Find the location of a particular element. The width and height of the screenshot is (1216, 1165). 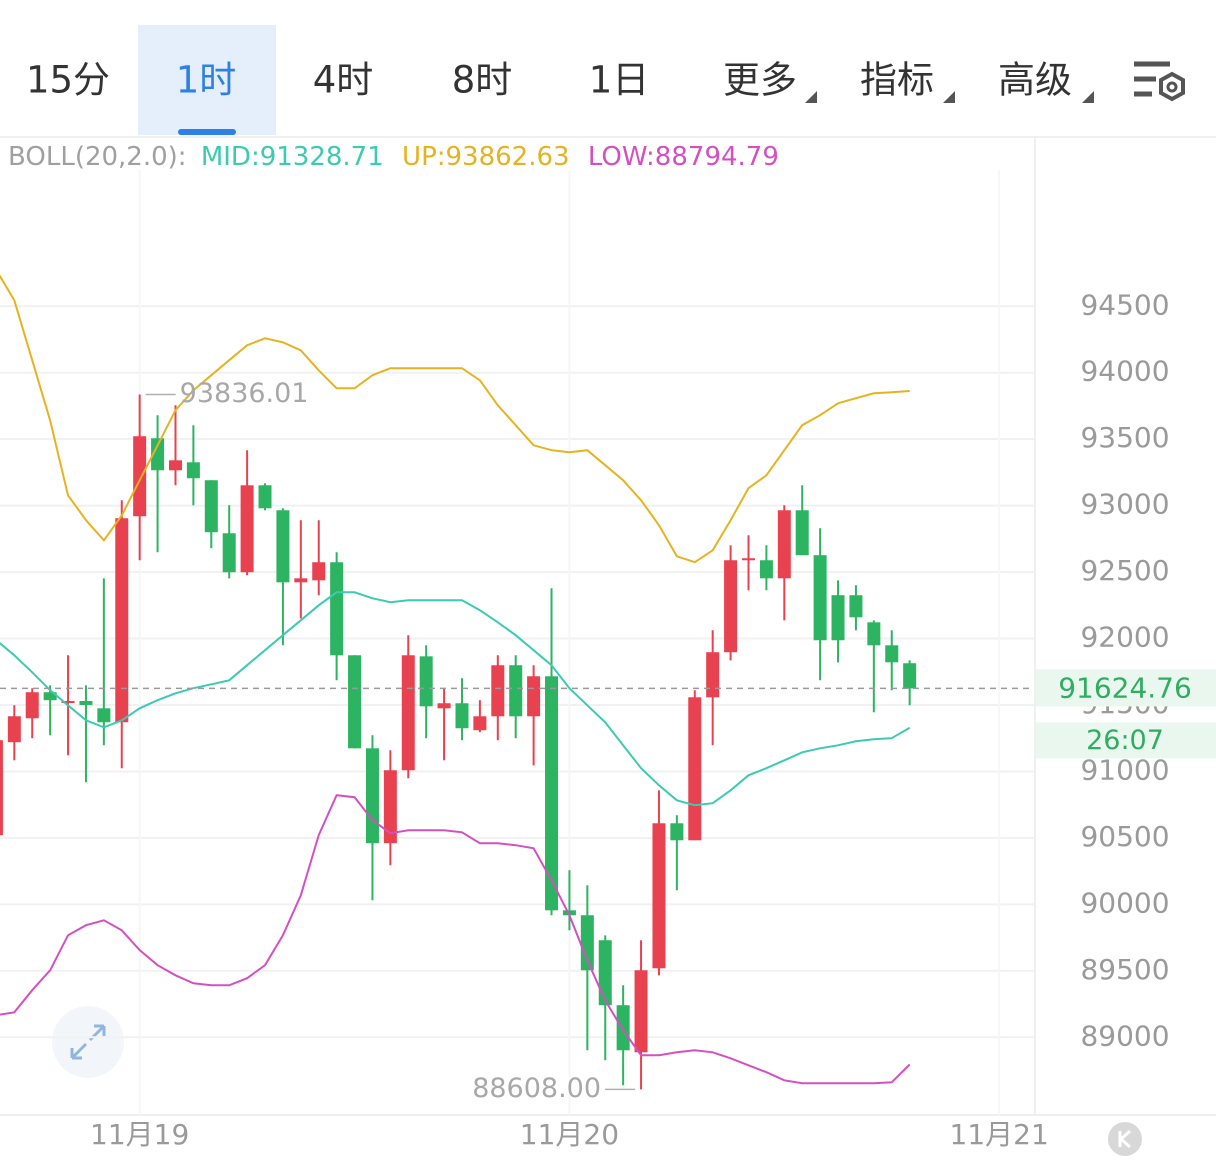

boll-line is located at coordinates (455, 699).